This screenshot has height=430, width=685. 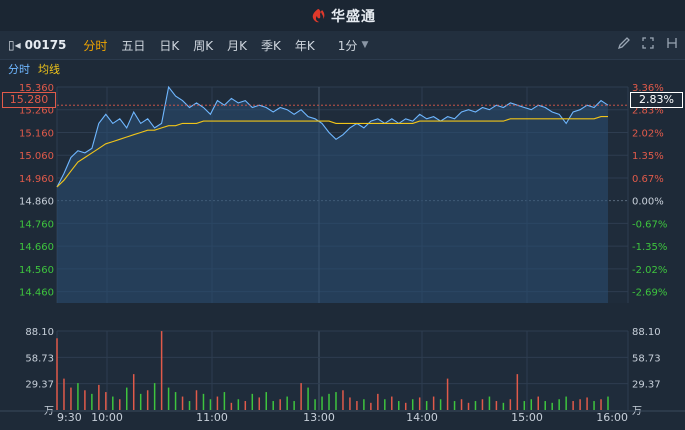 What do you see at coordinates (656, 100) in the screenshot?
I see `current-change-badge: 2.83%` at bounding box center [656, 100].